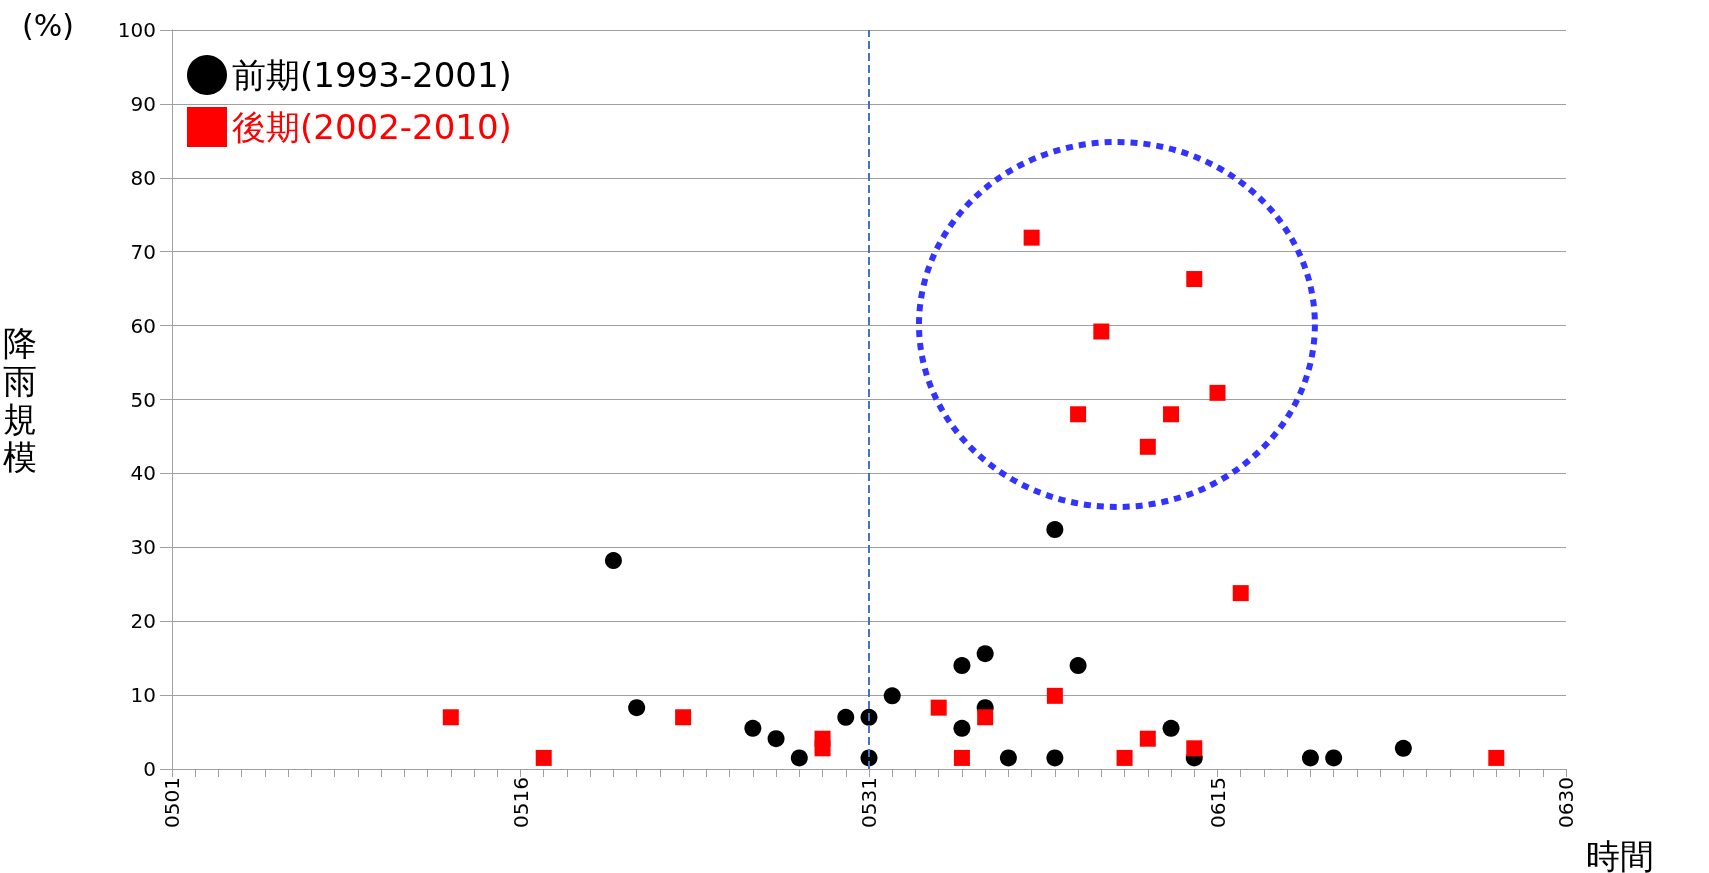 Image resolution: width=1709 pixels, height=873 pixels. Describe the element at coordinates (1566, 802) in the screenshot. I see `x-tick-label: 0630` at that location.